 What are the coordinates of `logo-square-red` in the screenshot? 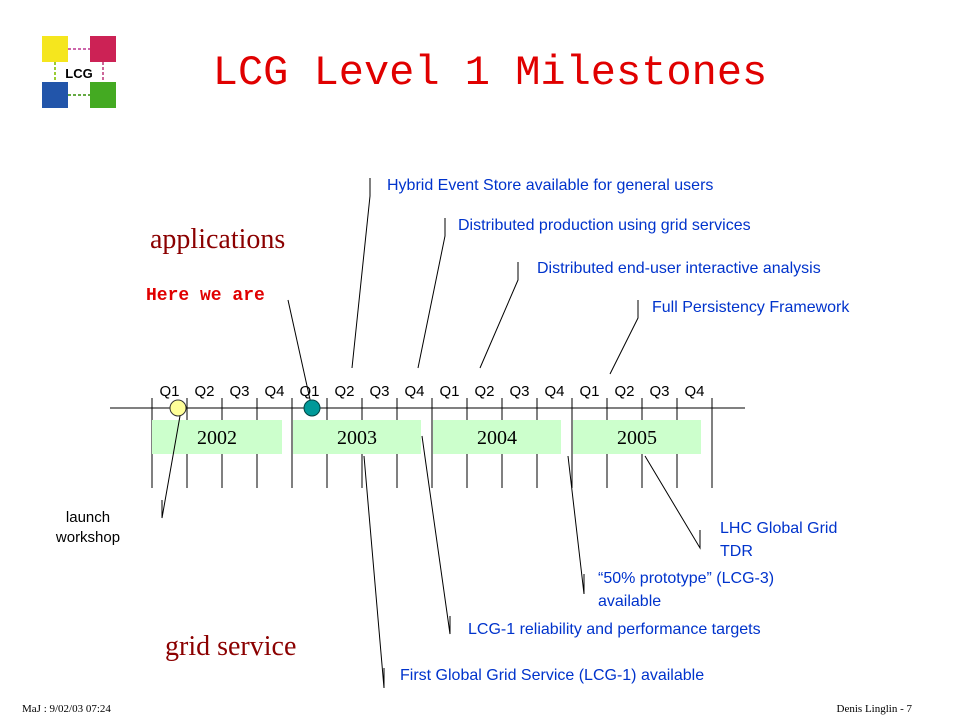 It's located at (103, 49).